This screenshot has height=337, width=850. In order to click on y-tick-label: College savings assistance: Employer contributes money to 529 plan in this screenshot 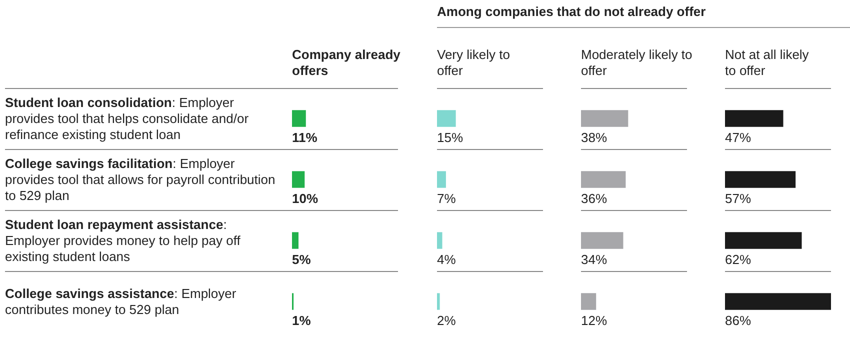, I will do `click(120, 301)`.